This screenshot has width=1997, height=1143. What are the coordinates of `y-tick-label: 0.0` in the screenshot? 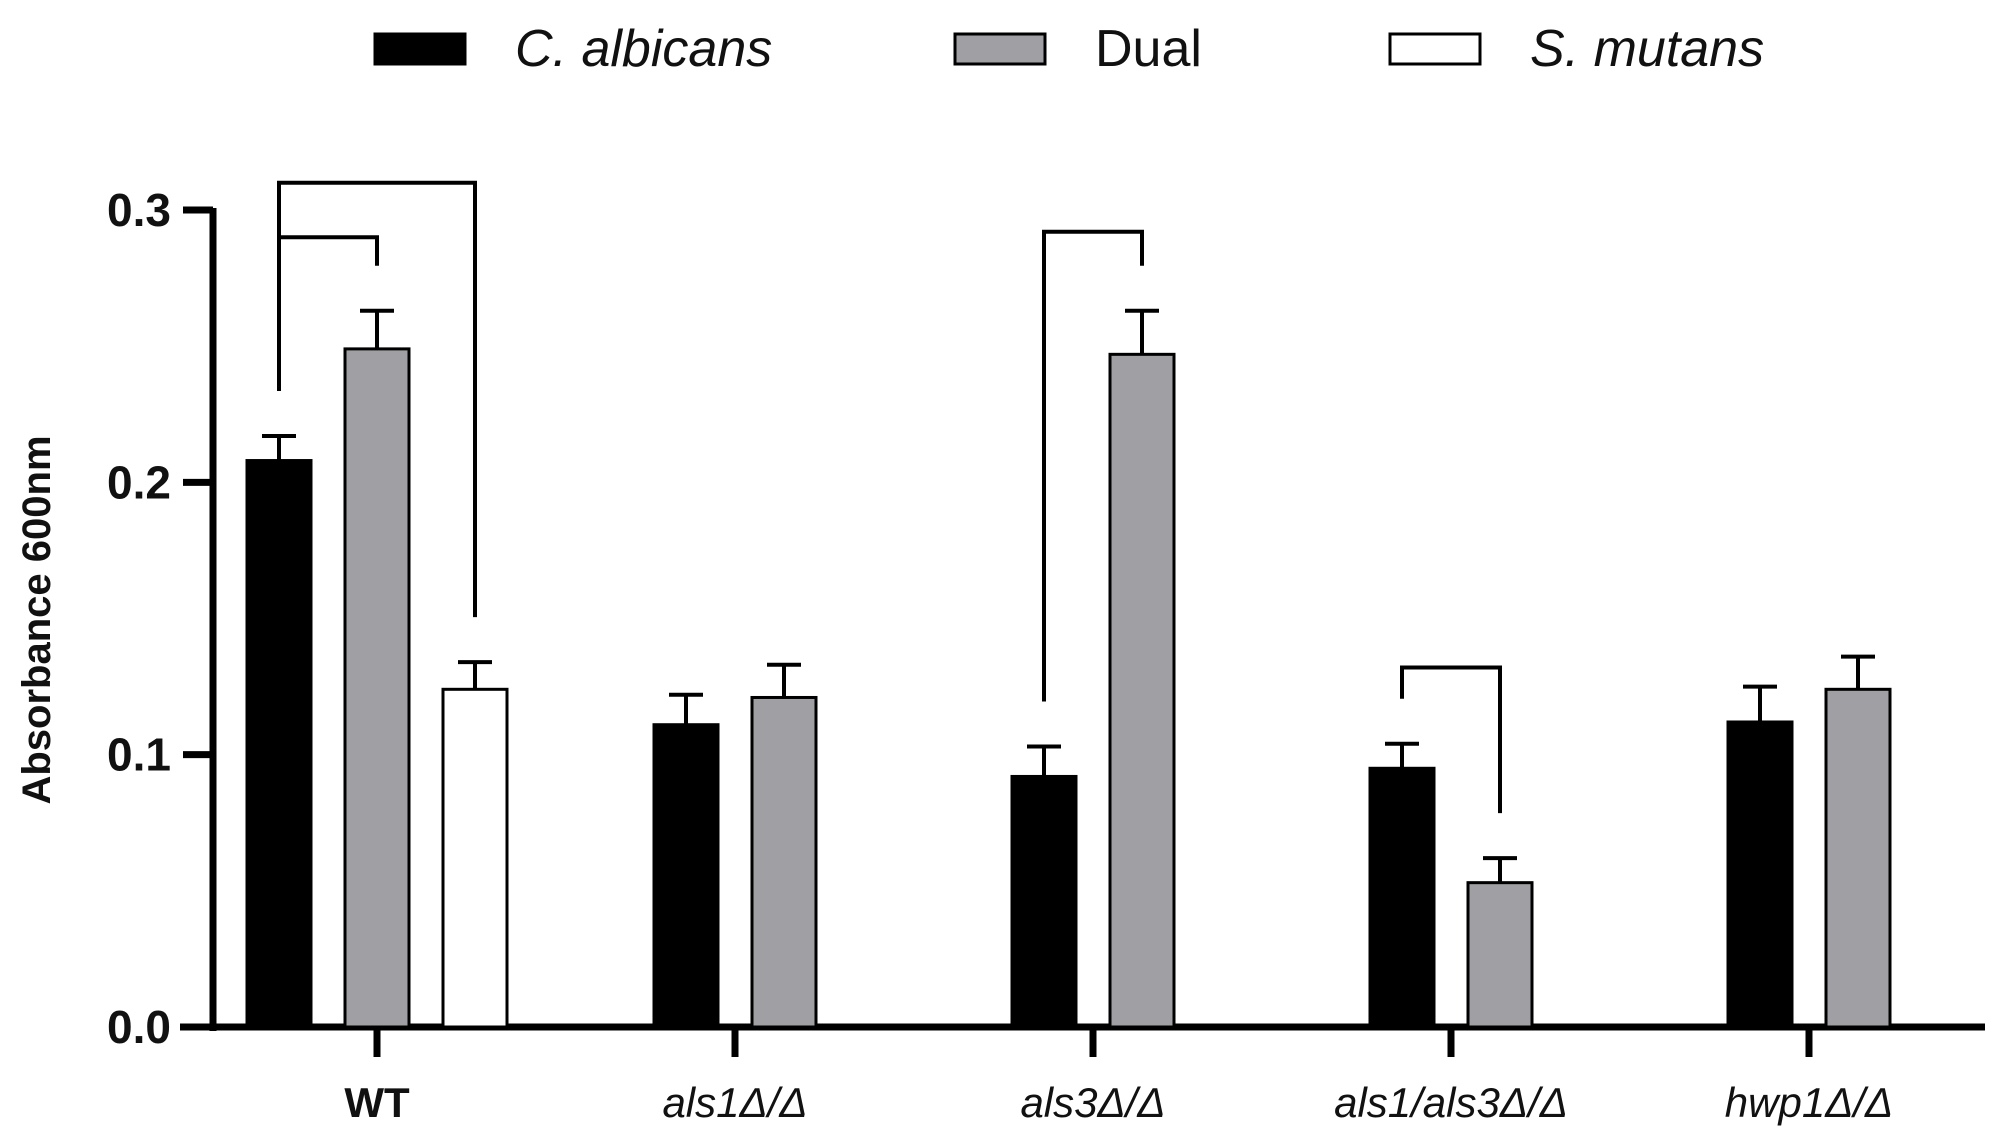 It's located at (139, 1027).